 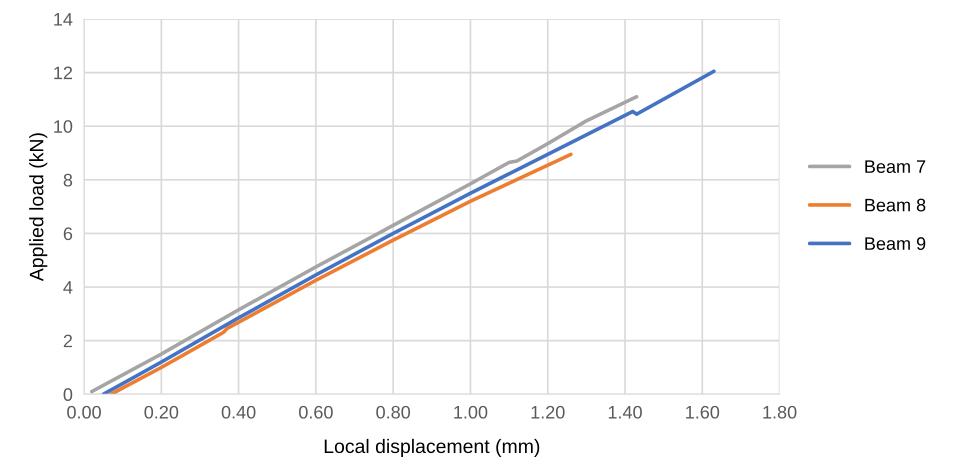 I want to click on x-tick-label: 0.80, so click(x=393, y=412).